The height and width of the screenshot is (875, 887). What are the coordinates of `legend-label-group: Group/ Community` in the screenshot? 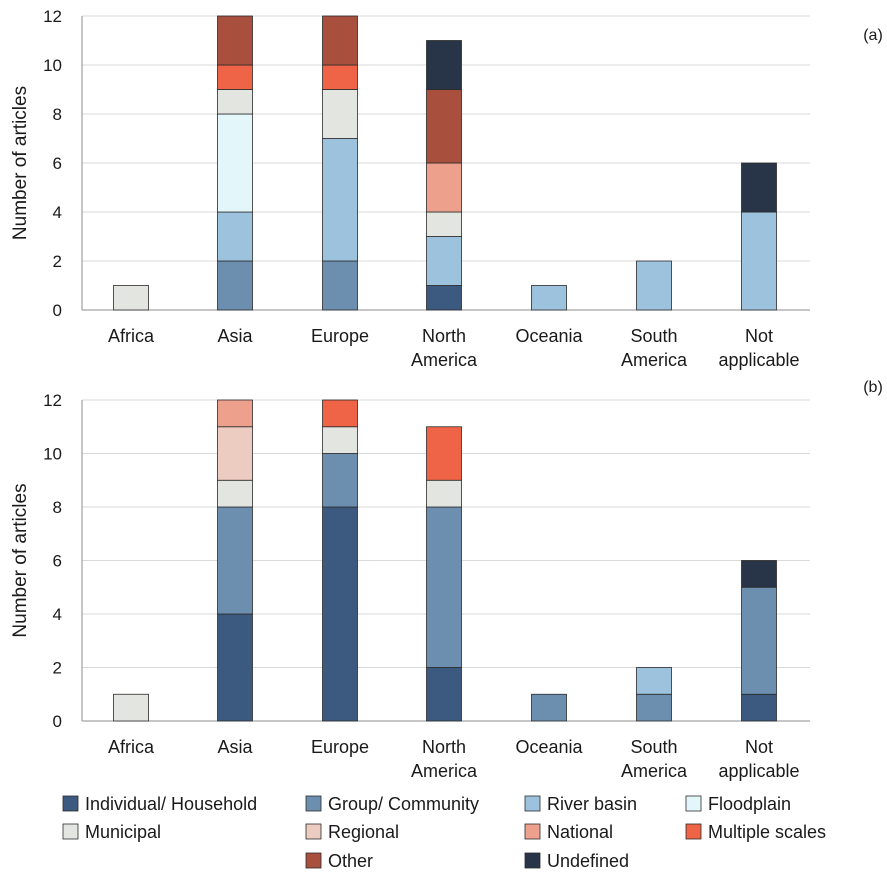 It's located at (403, 804).